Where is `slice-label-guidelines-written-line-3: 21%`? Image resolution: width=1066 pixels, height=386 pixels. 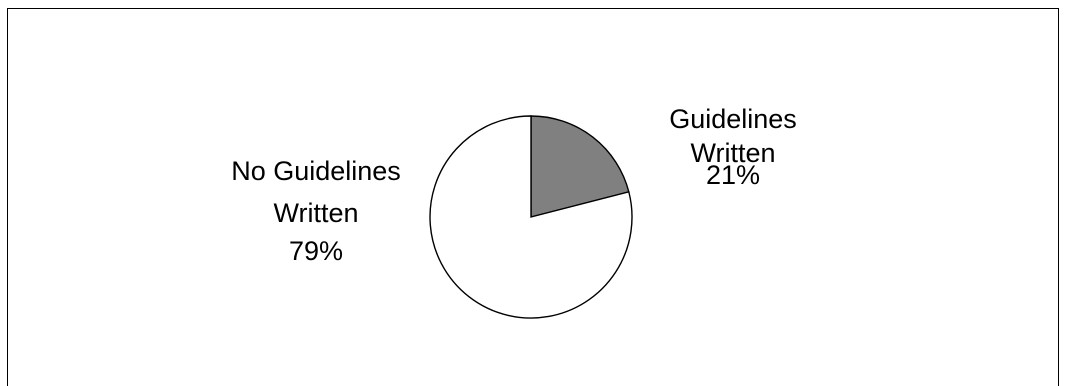
slice-label-guidelines-written-line-3: 21% is located at coordinates (733, 175).